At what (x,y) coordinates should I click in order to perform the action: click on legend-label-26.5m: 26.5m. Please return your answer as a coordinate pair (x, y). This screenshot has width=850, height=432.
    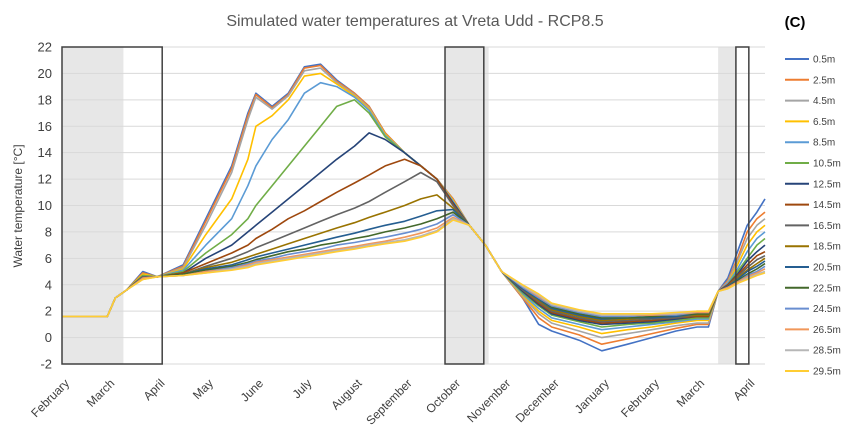
    Looking at the image, I should click on (827, 330).